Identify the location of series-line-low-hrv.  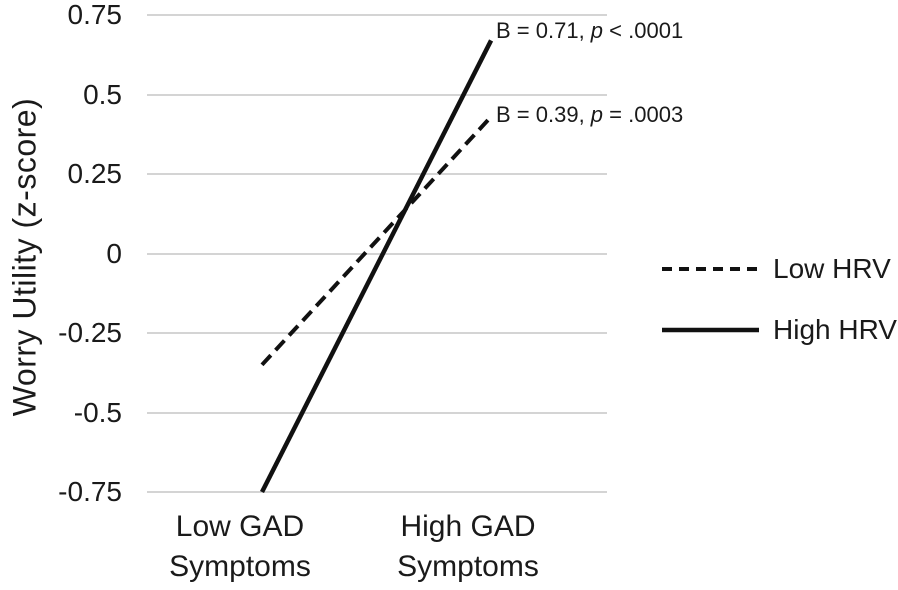
(376, 241).